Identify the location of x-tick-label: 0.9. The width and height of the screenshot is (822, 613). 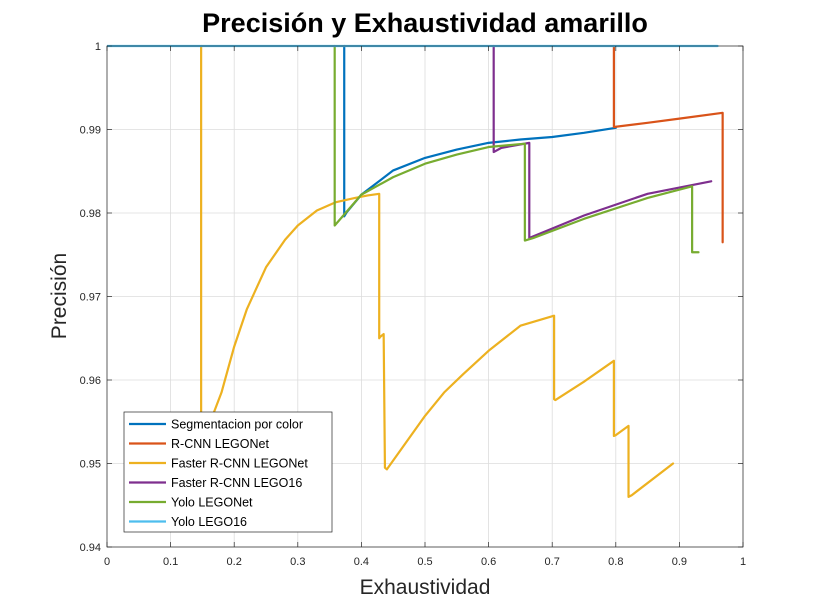
(679, 562).